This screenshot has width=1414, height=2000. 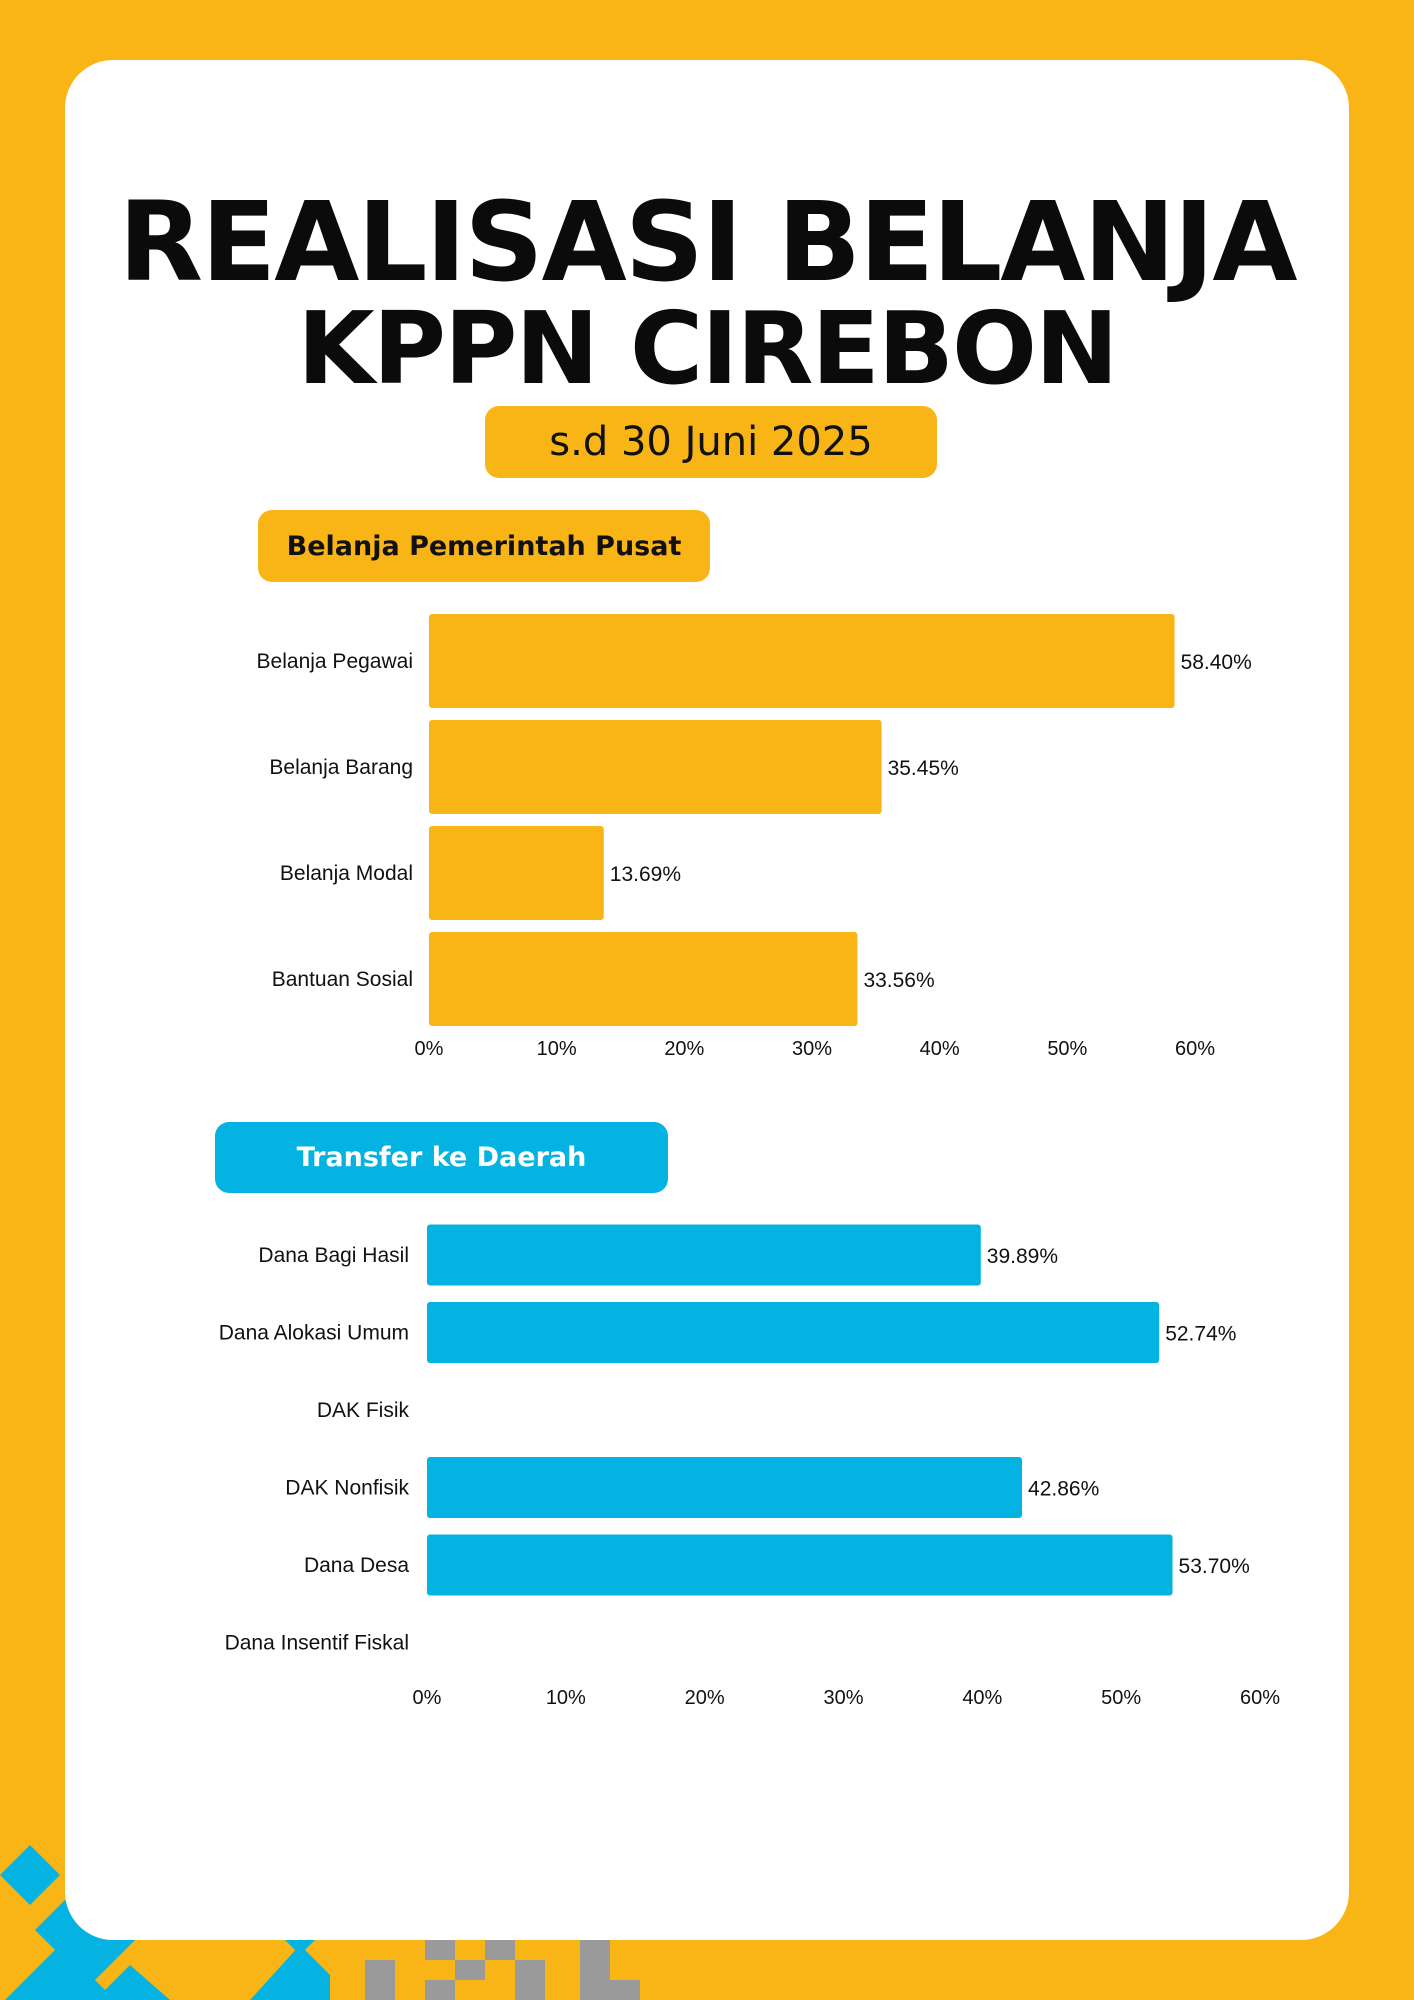 I want to click on category-label: DAK Fisik, so click(x=363, y=1410).